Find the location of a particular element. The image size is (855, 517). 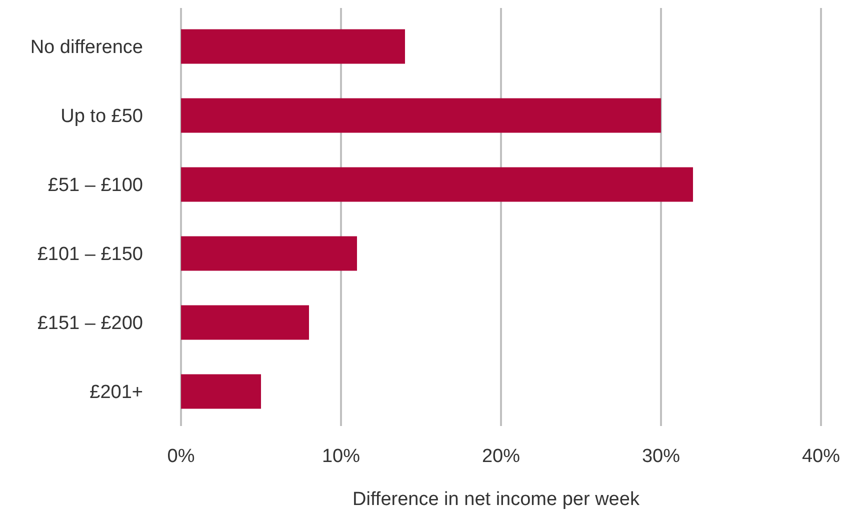

y-tick-label: Up to £50 is located at coordinates (101, 117).